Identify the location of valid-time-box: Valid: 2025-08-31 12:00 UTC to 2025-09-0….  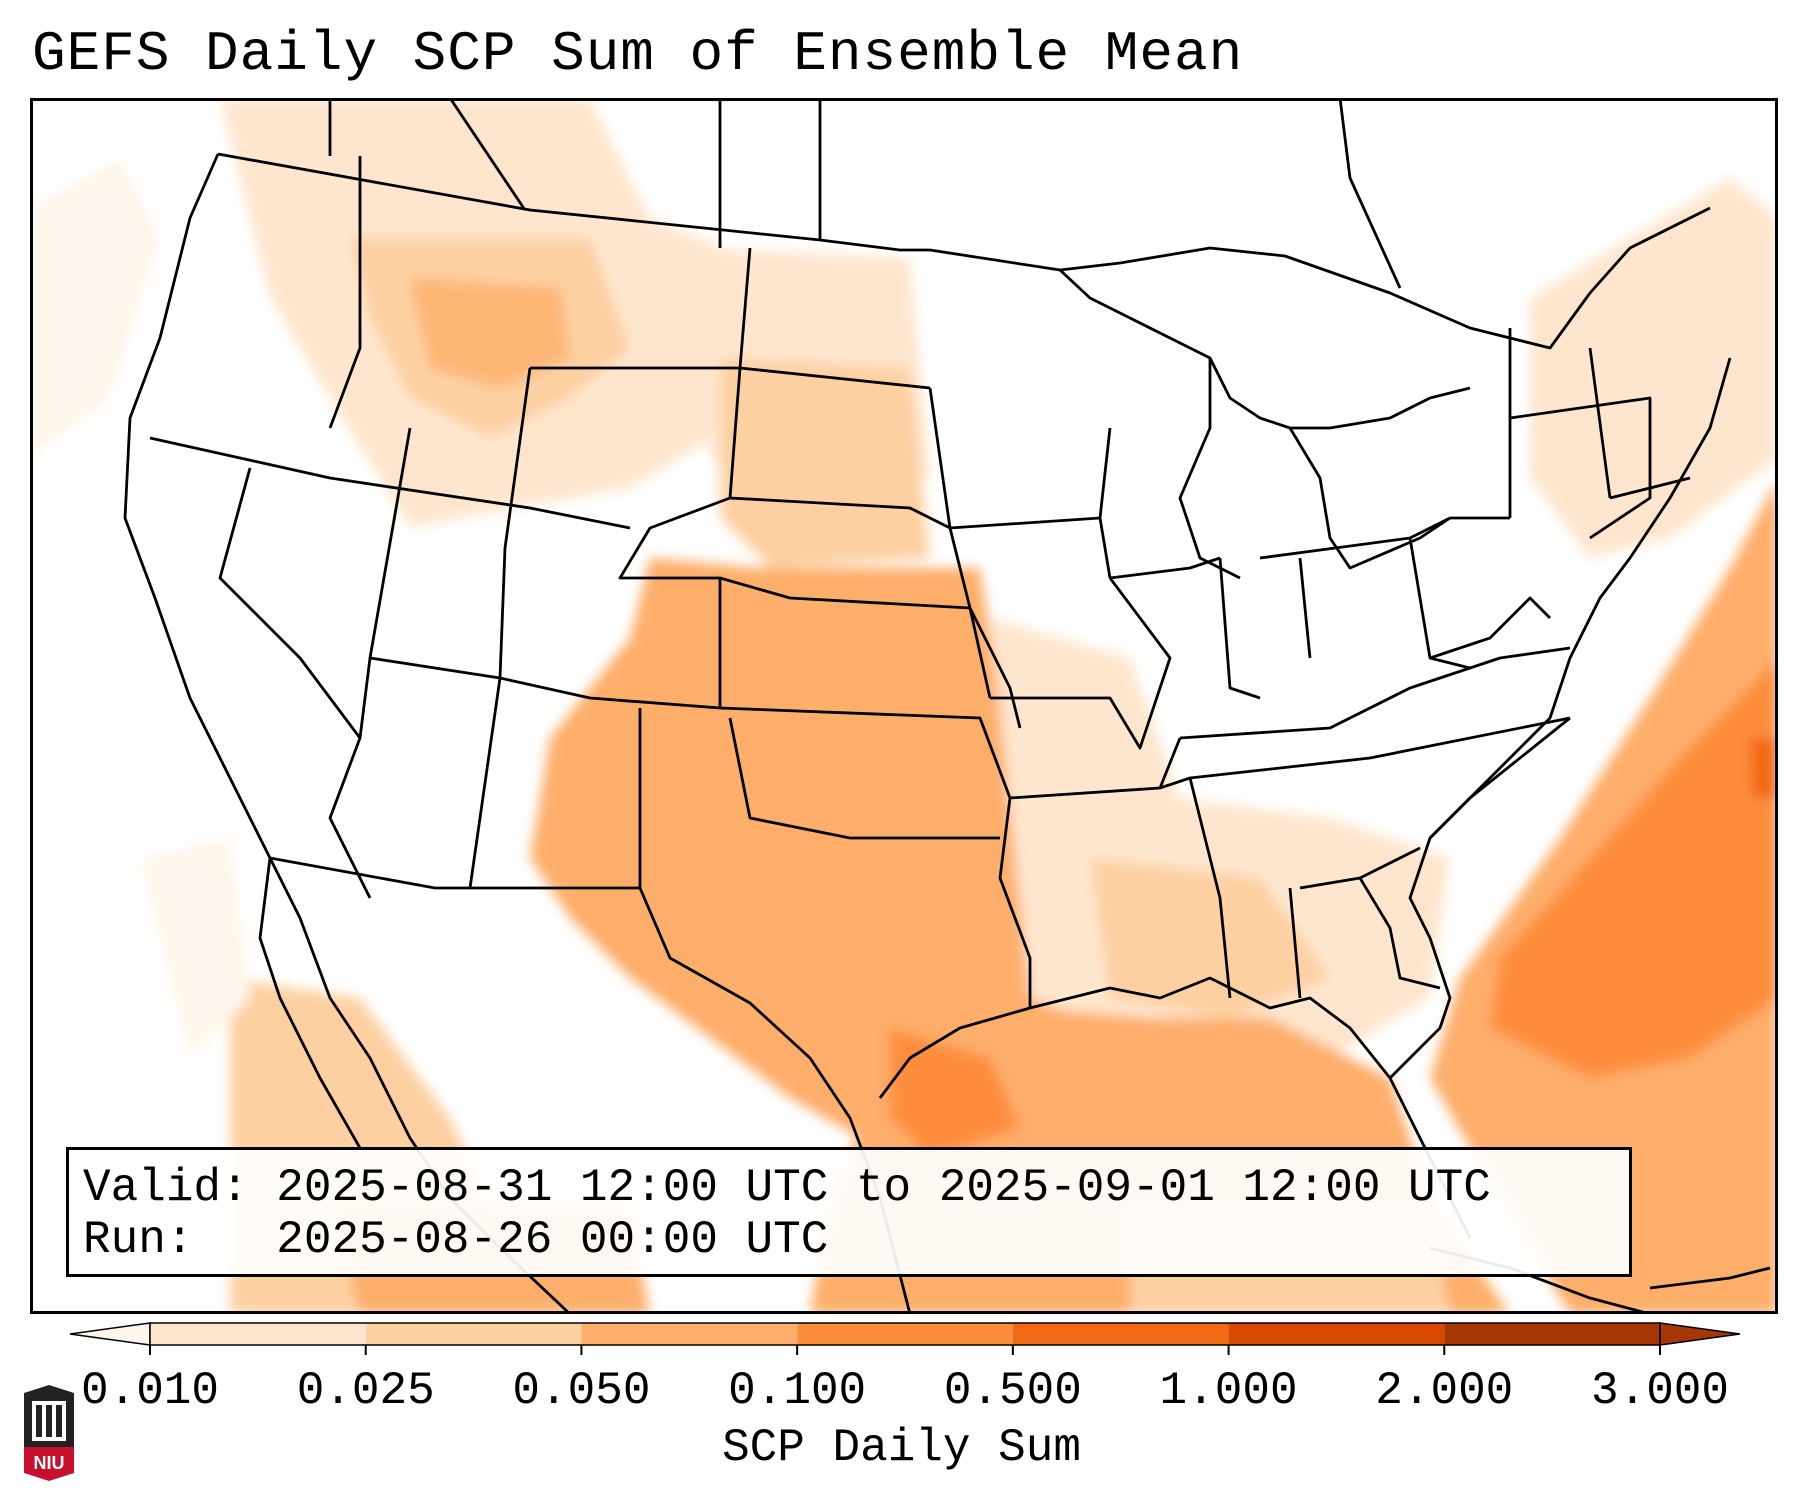
(849, 1212).